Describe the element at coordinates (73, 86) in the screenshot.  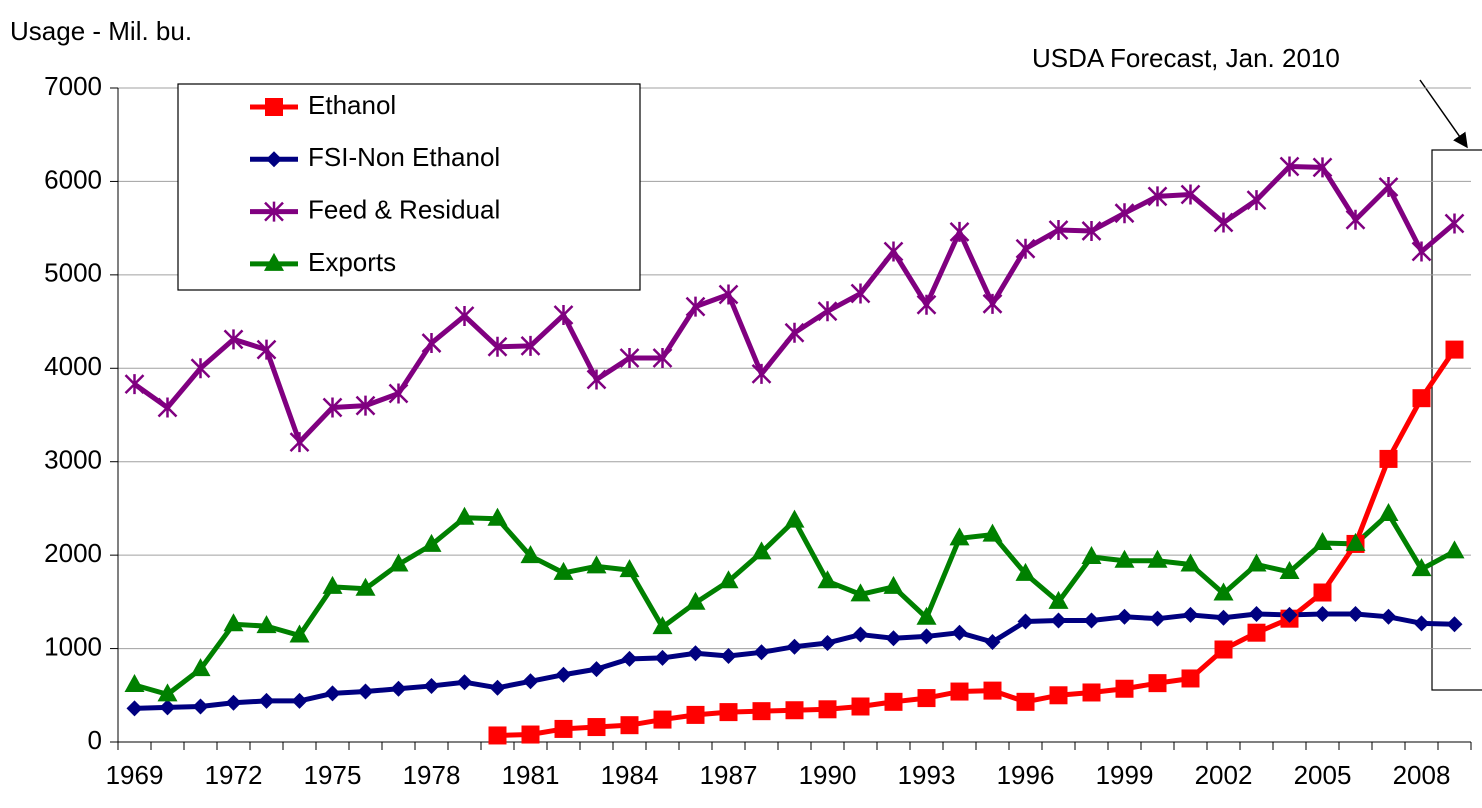
I see `y-tick-label: 7000` at that location.